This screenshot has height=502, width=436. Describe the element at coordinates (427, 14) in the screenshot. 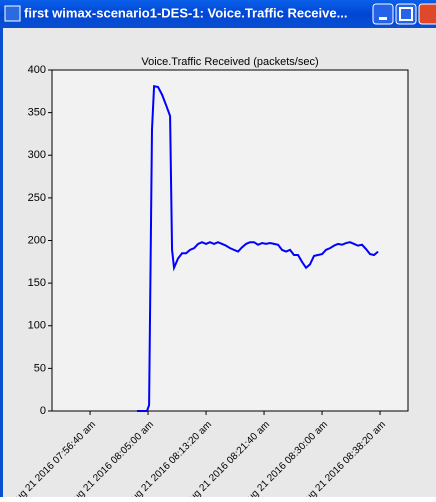

I see `close-button` at that location.